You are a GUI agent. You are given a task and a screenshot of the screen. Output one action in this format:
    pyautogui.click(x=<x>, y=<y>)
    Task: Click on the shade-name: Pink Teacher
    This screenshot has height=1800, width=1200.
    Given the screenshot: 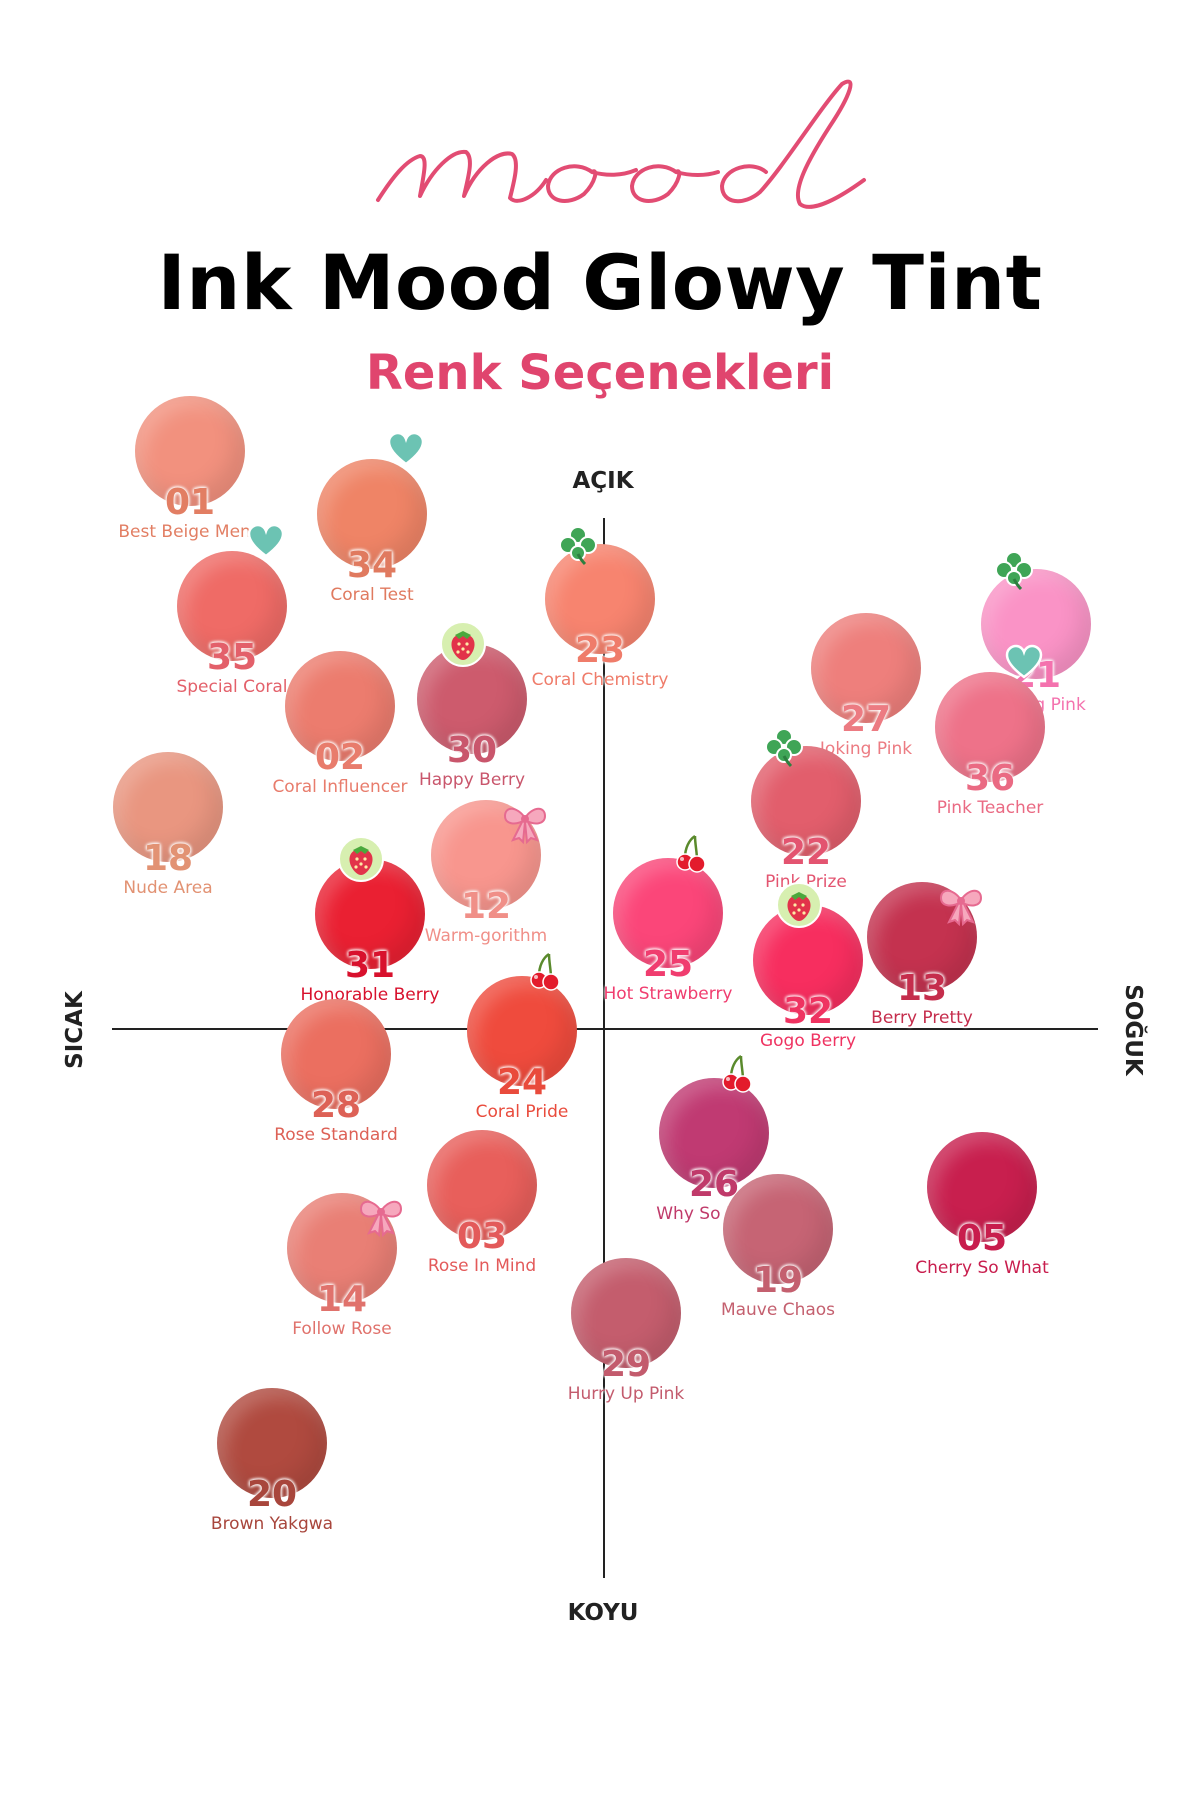 What is the action you would take?
    pyautogui.click(x=990, y=808)
    